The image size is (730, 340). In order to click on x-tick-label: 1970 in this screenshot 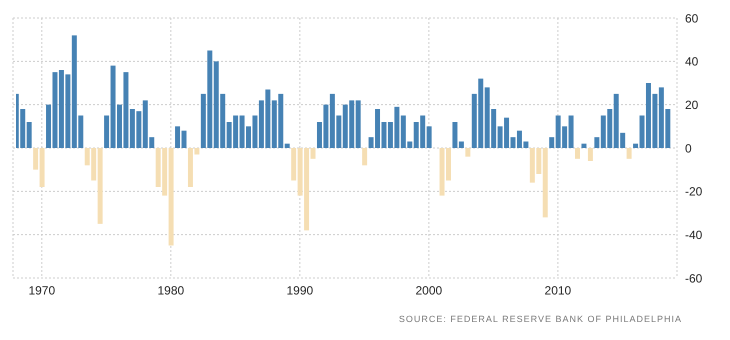, I will do `click(42, 291)`.